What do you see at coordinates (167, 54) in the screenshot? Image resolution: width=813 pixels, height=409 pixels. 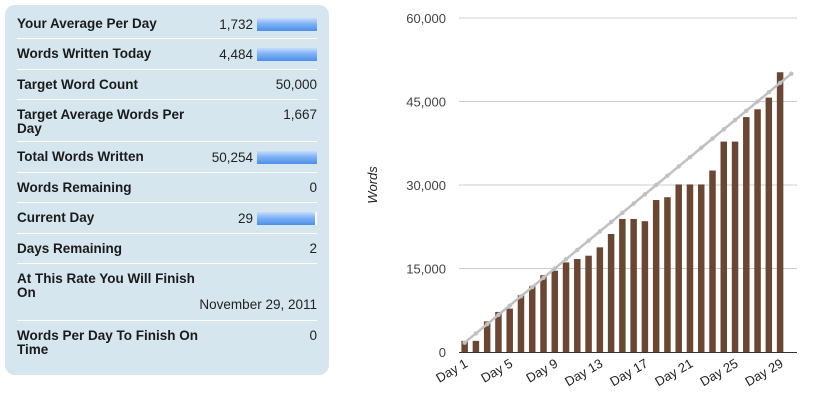 I see `stat-row-words-today: Words Written Today 4,484` at bounding box center [167, 54].